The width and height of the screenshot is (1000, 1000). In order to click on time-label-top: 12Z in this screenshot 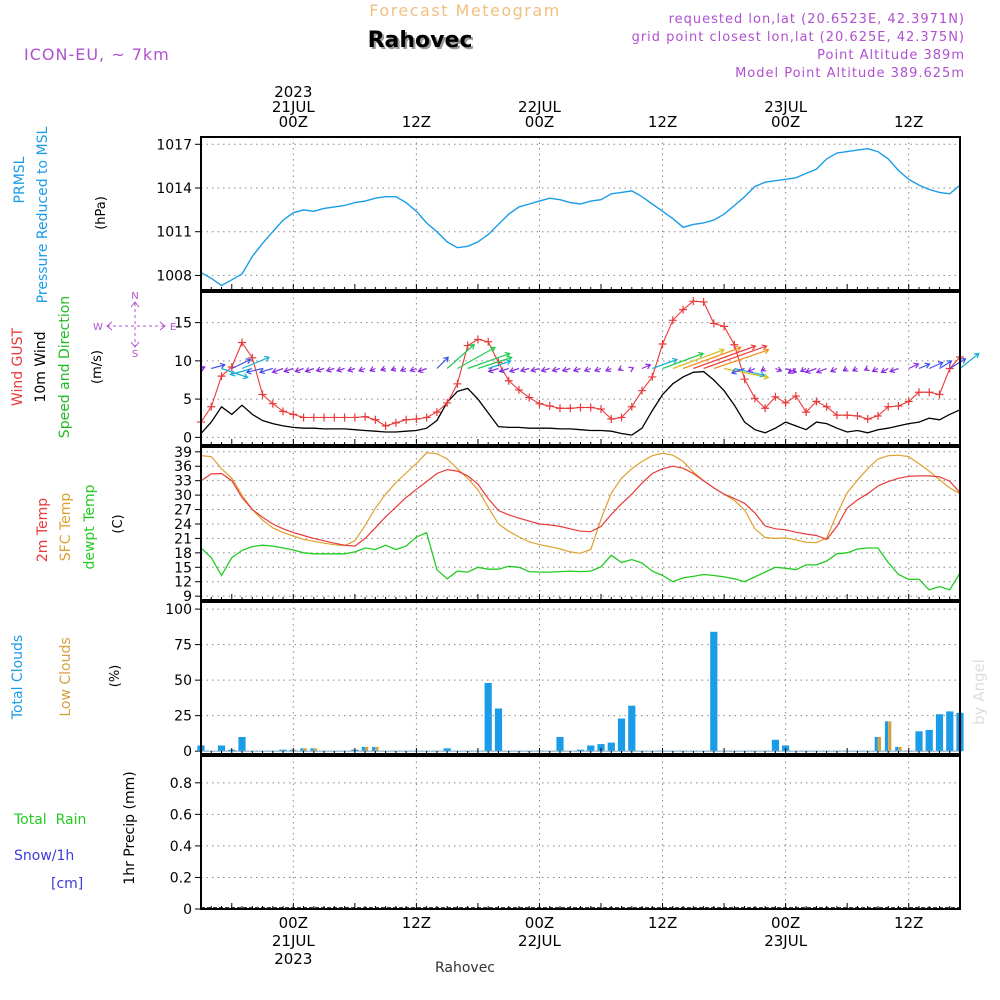, I will do `click(416, 122)`.